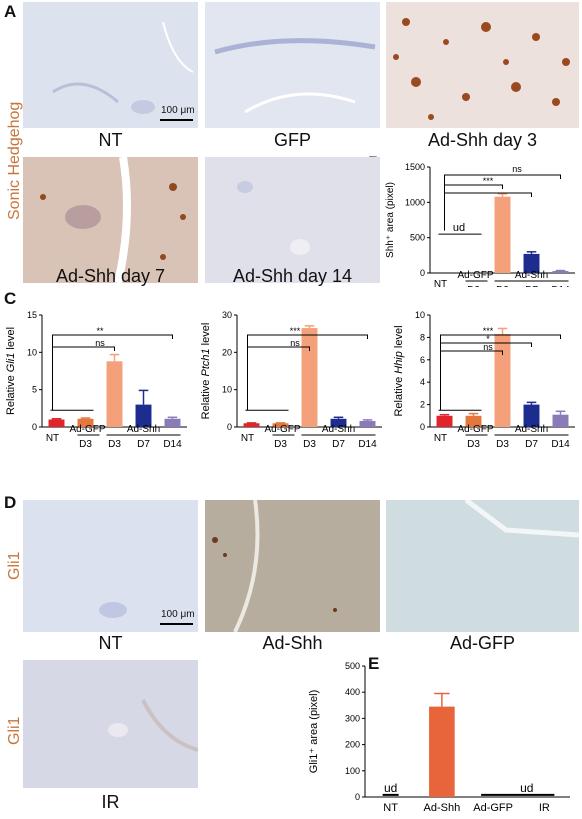 Image resolution: width=582 pixels, height=819 pixels. I want to click on micrograph-gfp, so click(292, 65).